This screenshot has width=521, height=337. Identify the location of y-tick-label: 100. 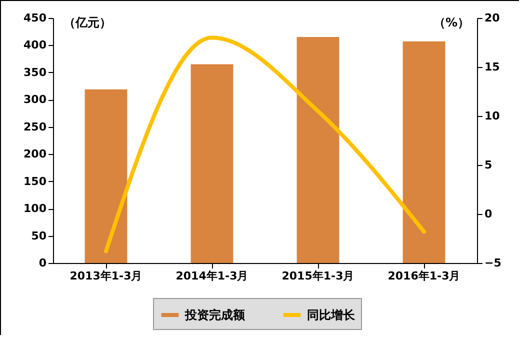
(35, 209).